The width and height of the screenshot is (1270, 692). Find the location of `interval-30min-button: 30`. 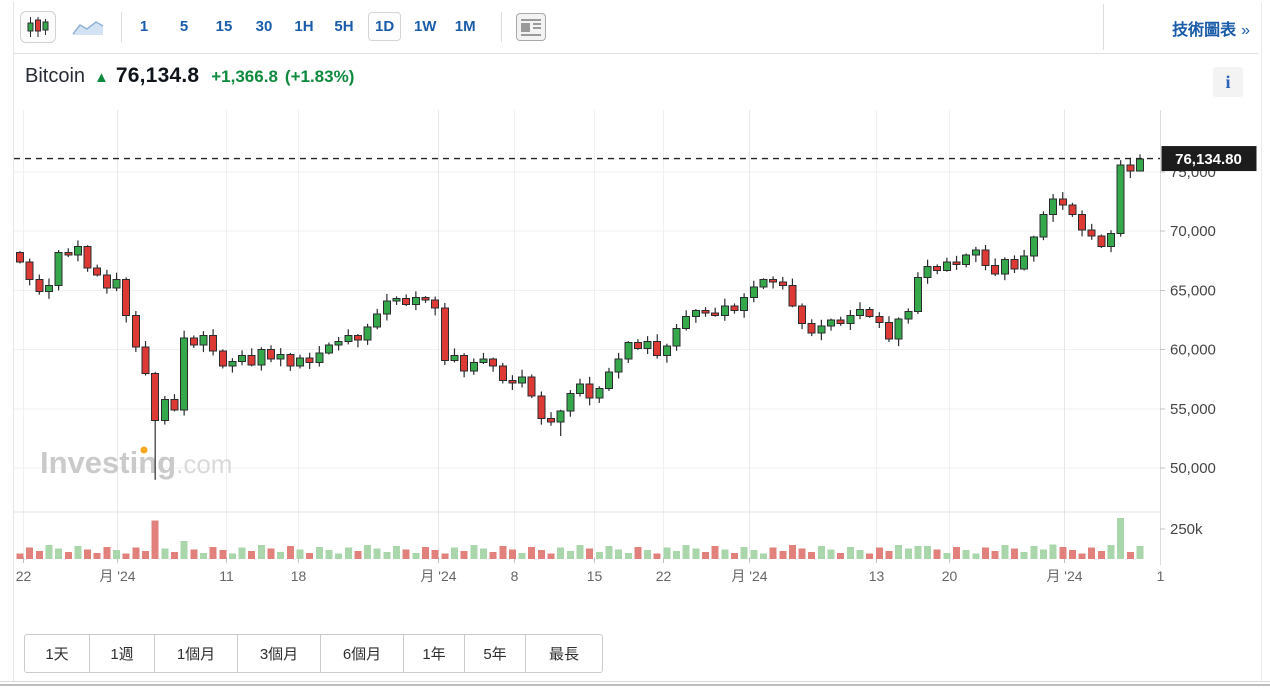

interval-30min-button: 30 is located at coordinates (264, 26).